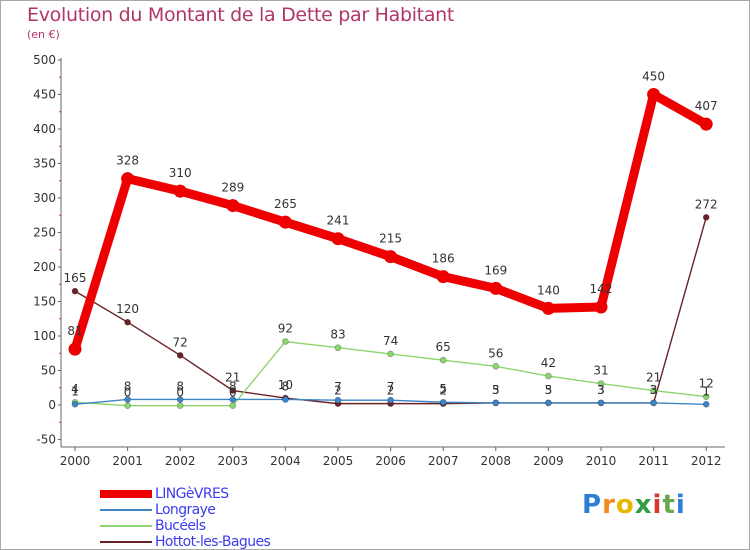  What do you see at coordinates (706, 461) in the screenshot?
I see `x-tick-label: 2012` at bounding box center [706, 461].